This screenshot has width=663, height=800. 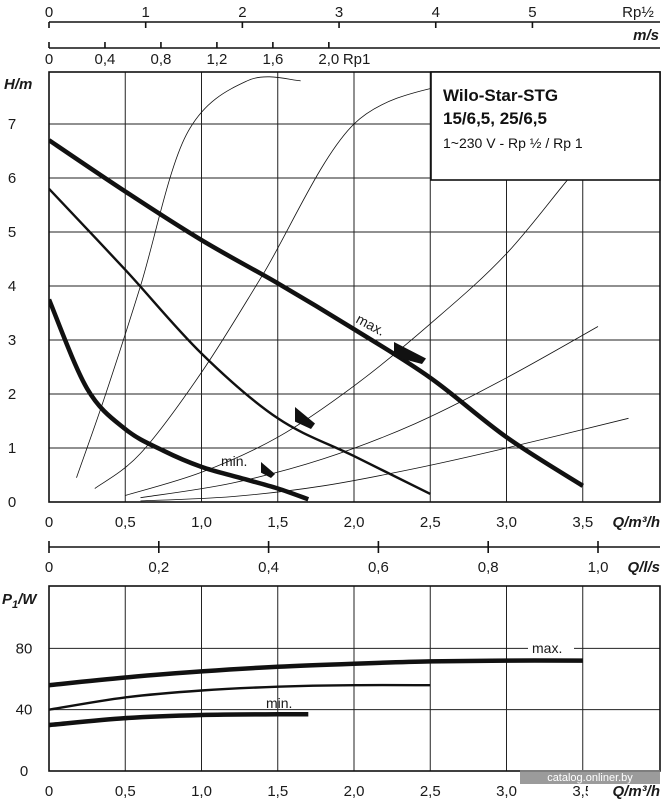 What do you see at coordinates (12, 448) in the screenshot?
I see `head-y-tick-label: 1` at bounding box center [12, 448].